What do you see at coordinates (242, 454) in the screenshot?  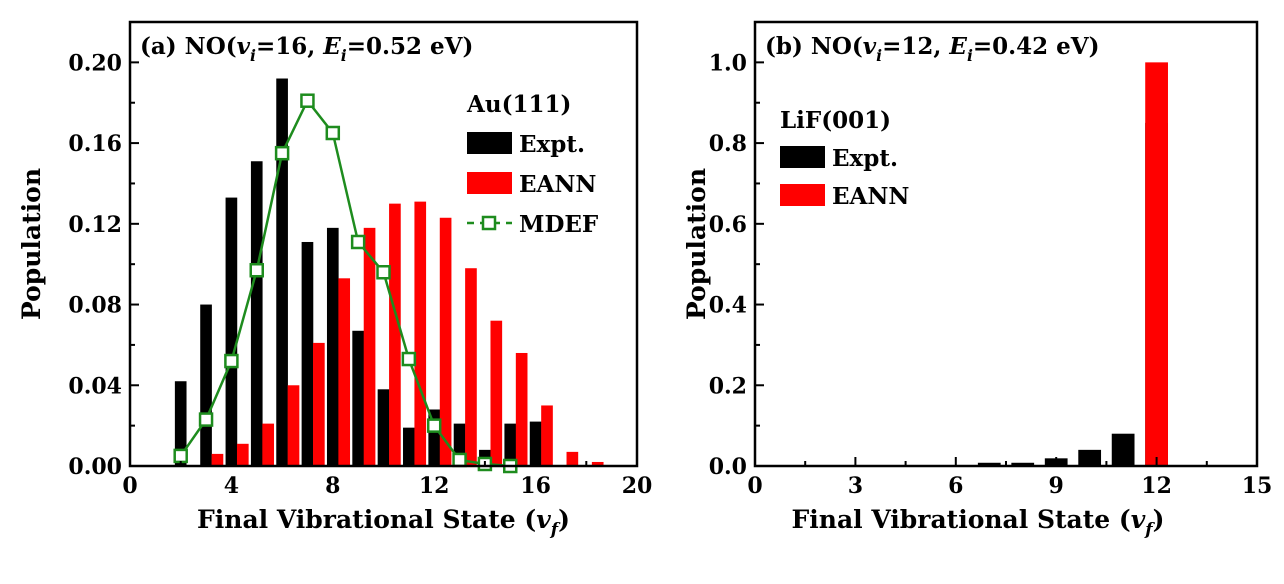 I see `bar-eann-v4` at bounding box center [242, 454].